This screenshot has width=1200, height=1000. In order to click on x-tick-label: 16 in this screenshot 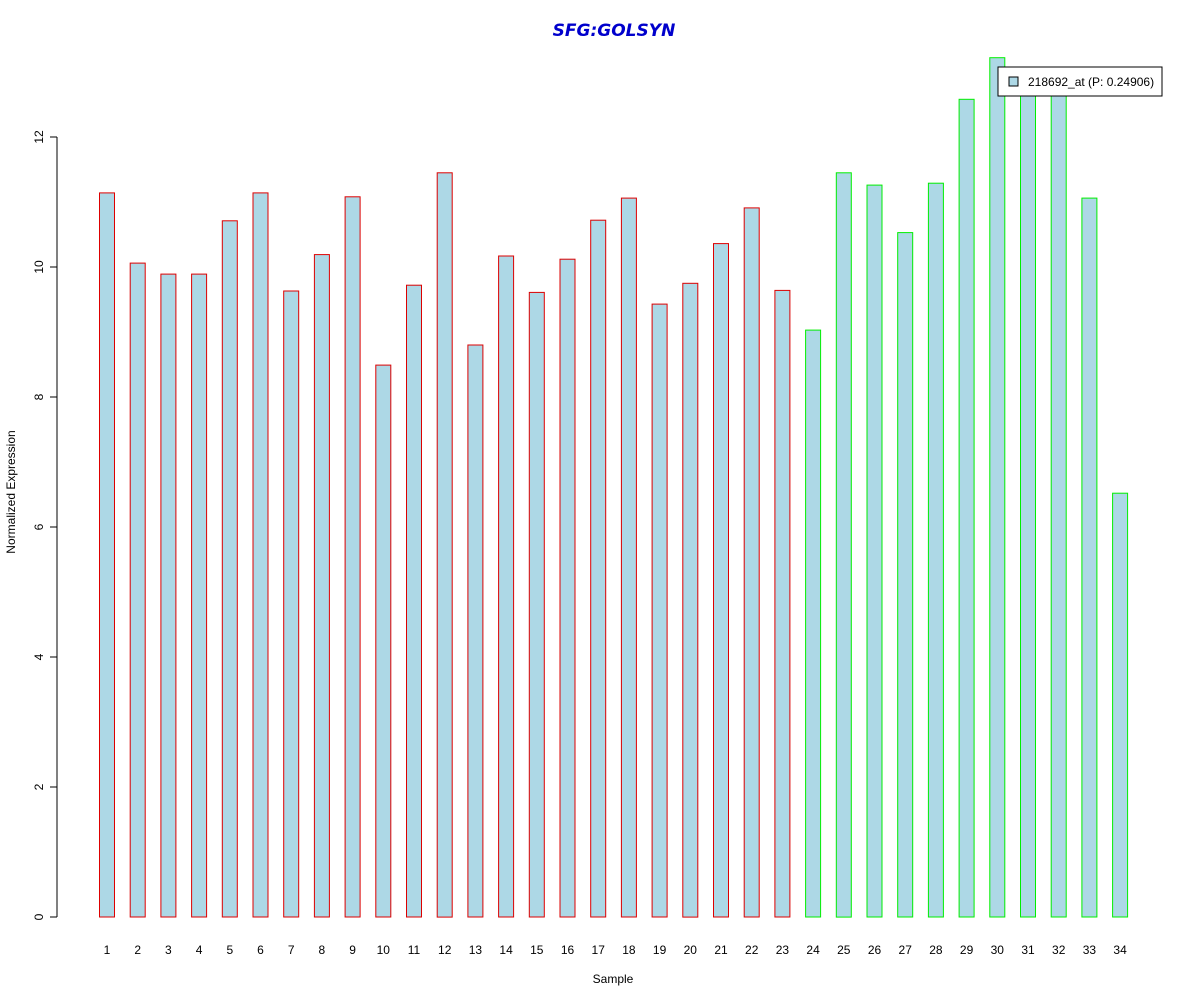, I will do `click(568, 950)`.